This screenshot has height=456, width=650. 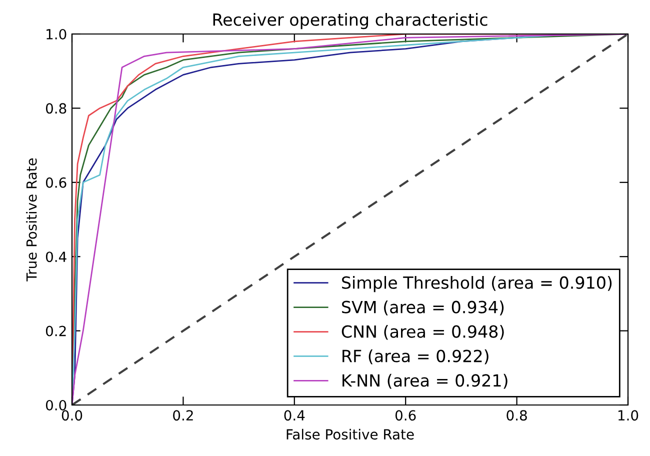 What do you see at coordinates (423, 308) in the screenshot?
I see `legend-label: SVM (area = 0.934)` at bounding box center [423, 308].